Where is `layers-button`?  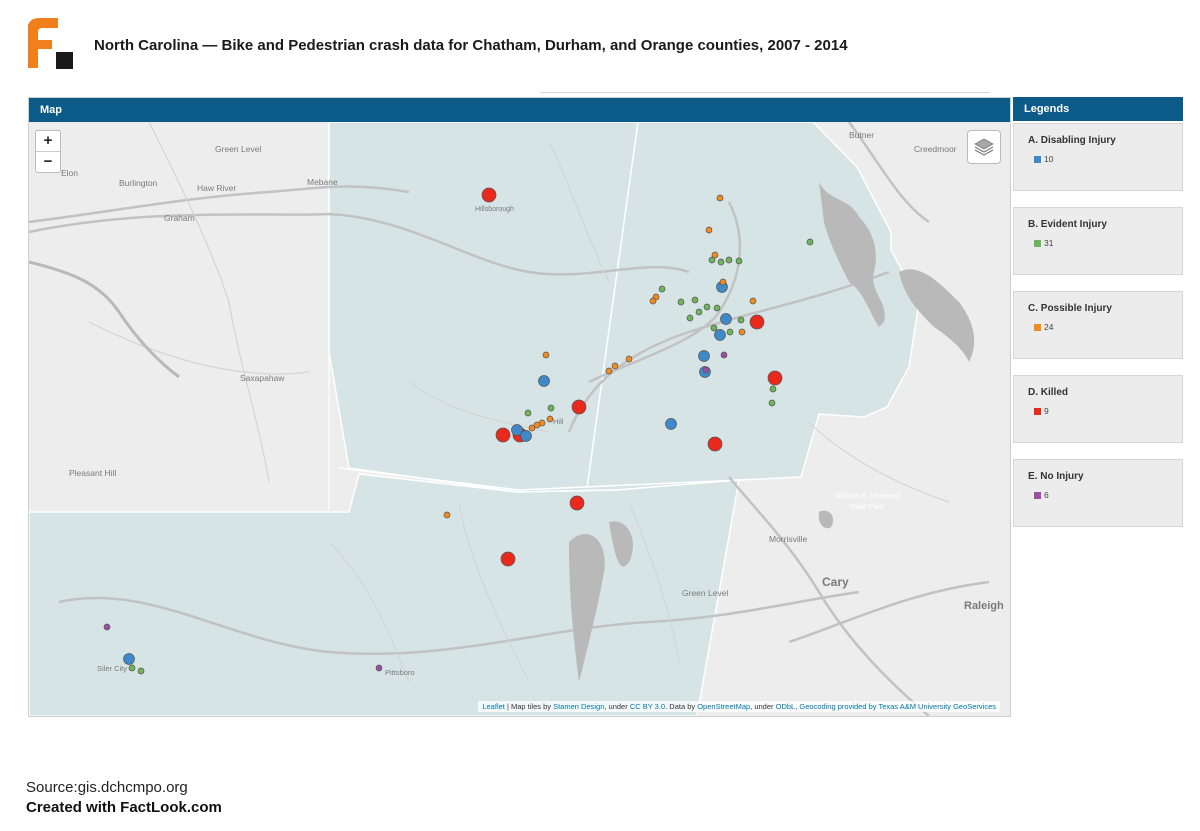
layers-button is located at coordinates (984, 147).